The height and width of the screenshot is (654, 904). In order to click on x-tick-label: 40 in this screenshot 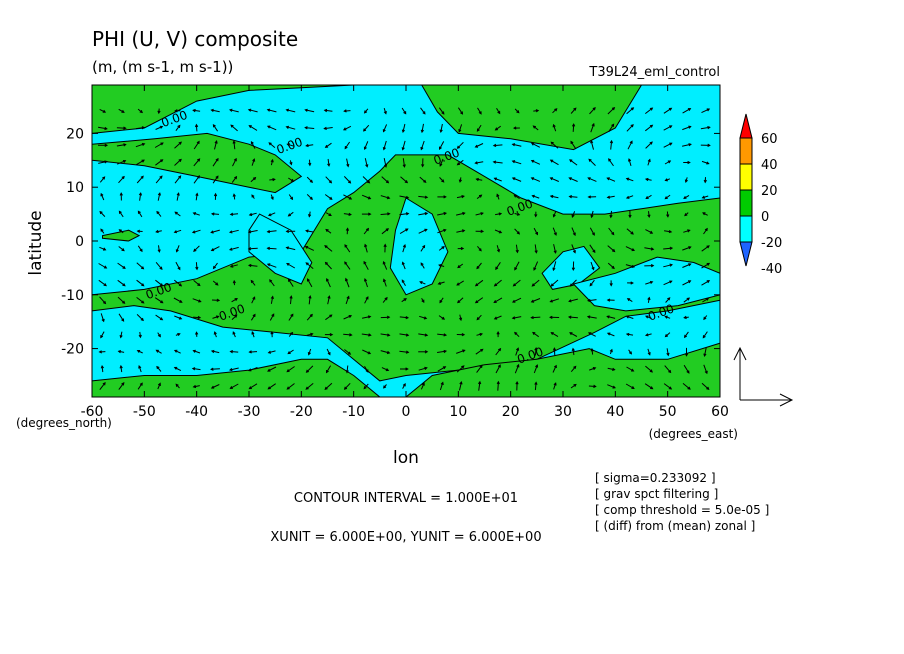, I will do `click(615, 412)`.